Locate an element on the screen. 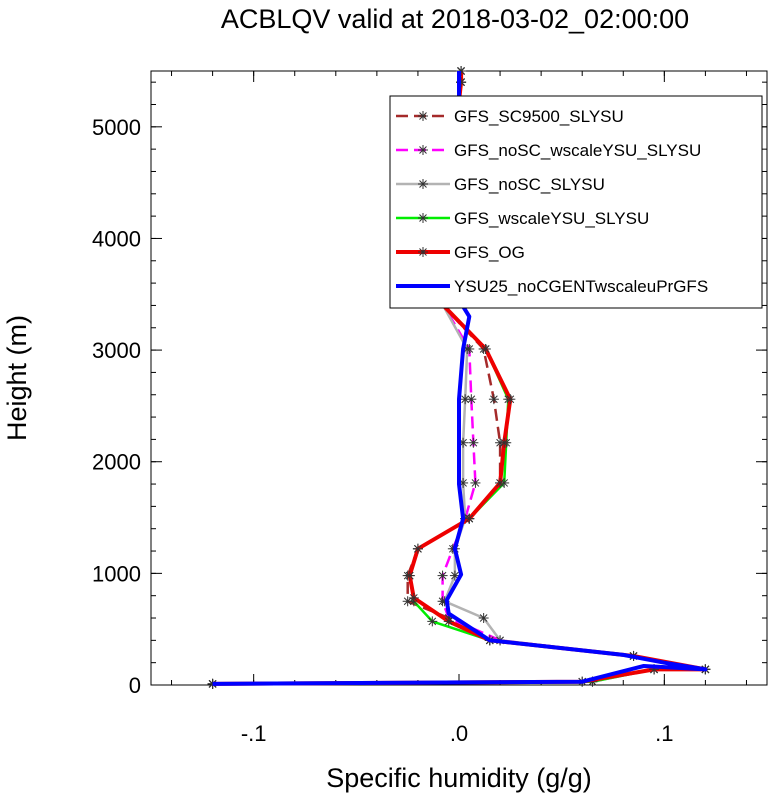 Image resolution: width=783 pixels, height=797 pixels. legend-label: GFS_SC9500_SLYSU is located at coordinates (539, 116).